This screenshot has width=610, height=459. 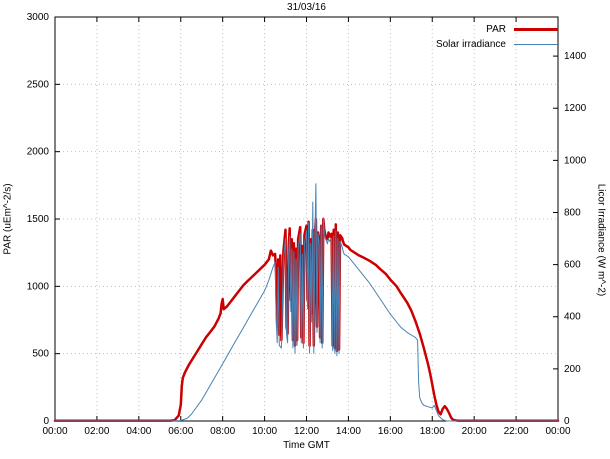 What do you see at coordinates (575, 108) in the screenshot?
I see `svg-text: 1200` at bounding box center [575, 108].